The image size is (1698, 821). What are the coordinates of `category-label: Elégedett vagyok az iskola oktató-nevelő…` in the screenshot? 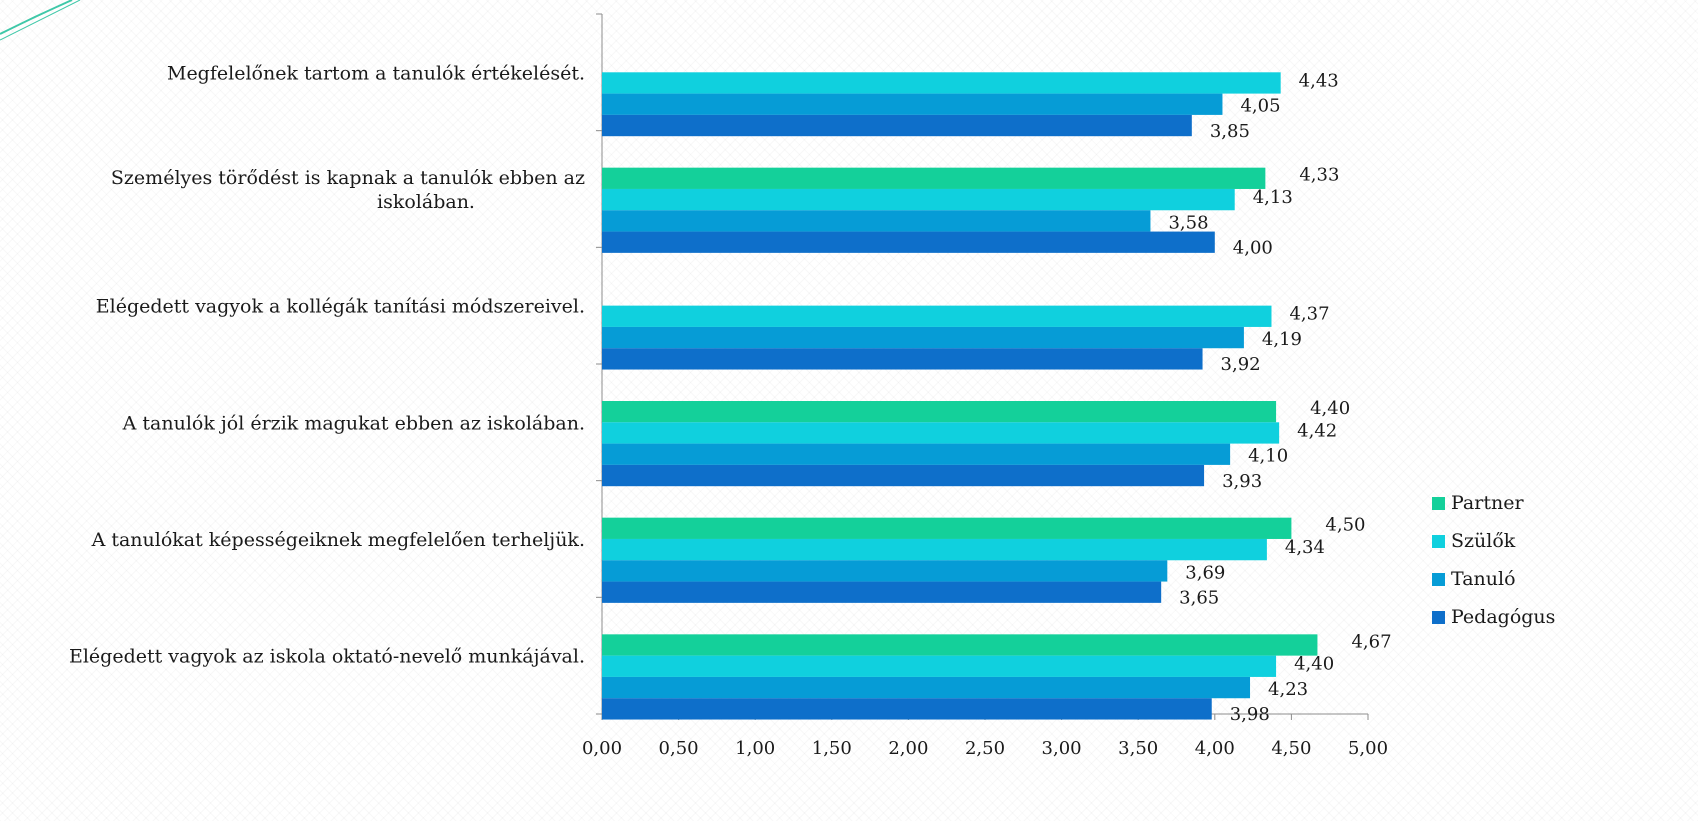 It's located at (327, 657).